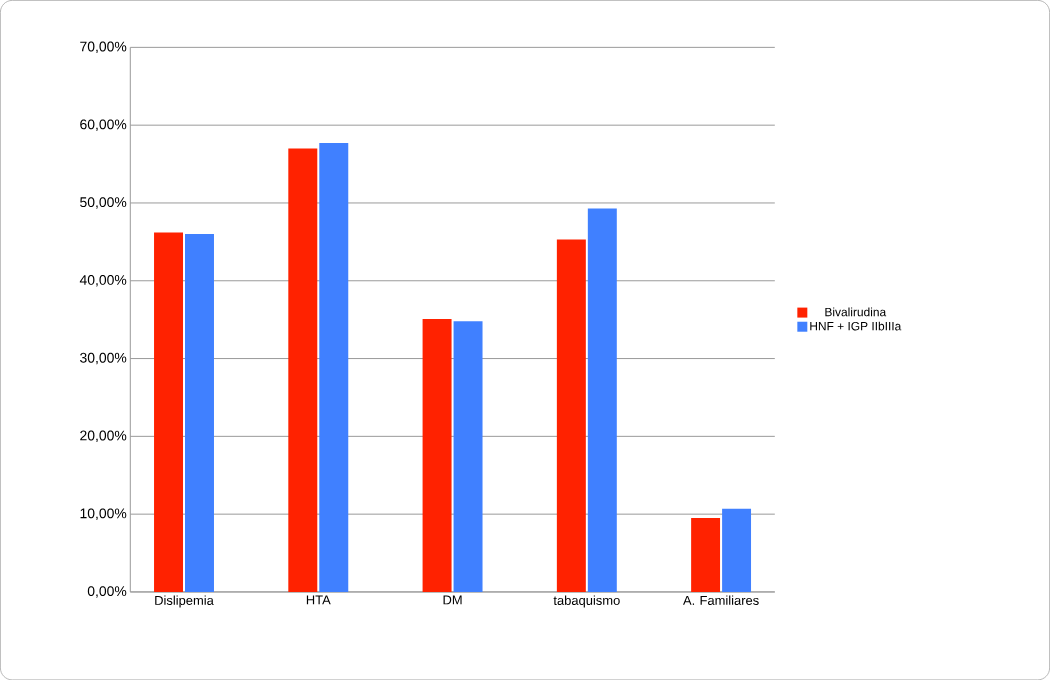 The height and width of the screenshot is (680, 1050). What do you see at coordinates (103, 47) in the screenshot?
I see `y-tick-label: 70,00%` at bounding box center [103, 47].